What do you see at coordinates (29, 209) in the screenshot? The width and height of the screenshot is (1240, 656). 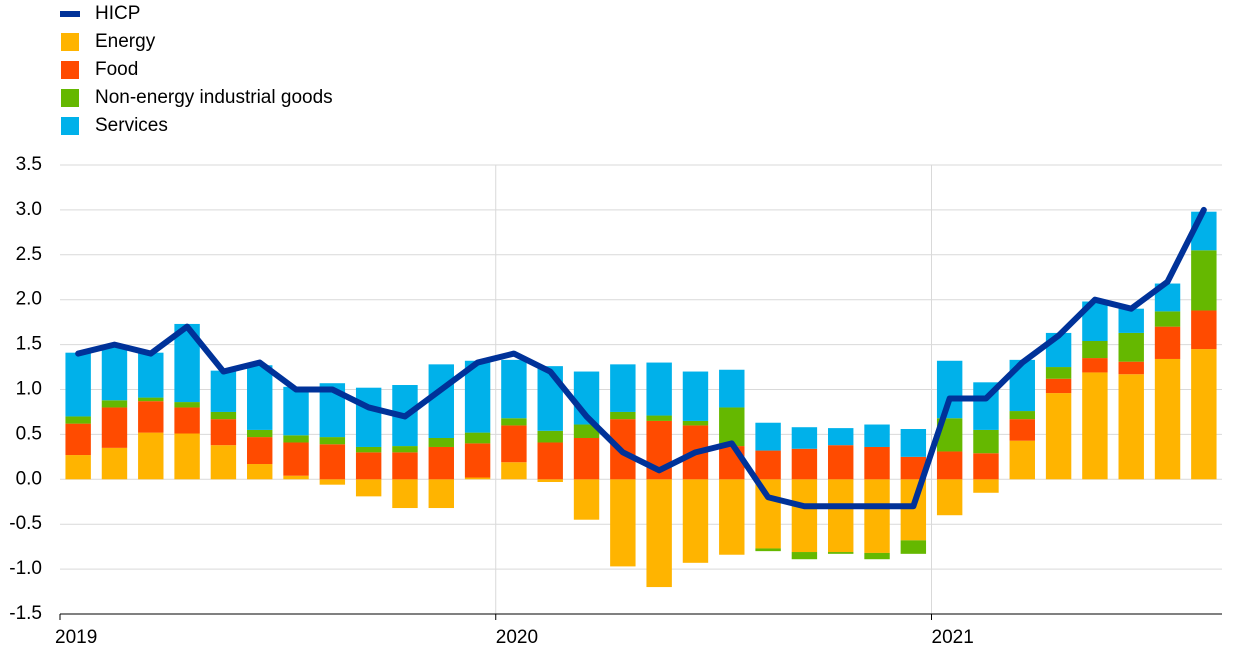 I see `y-tick-label: 3.0` at bounding box center [29, 209].